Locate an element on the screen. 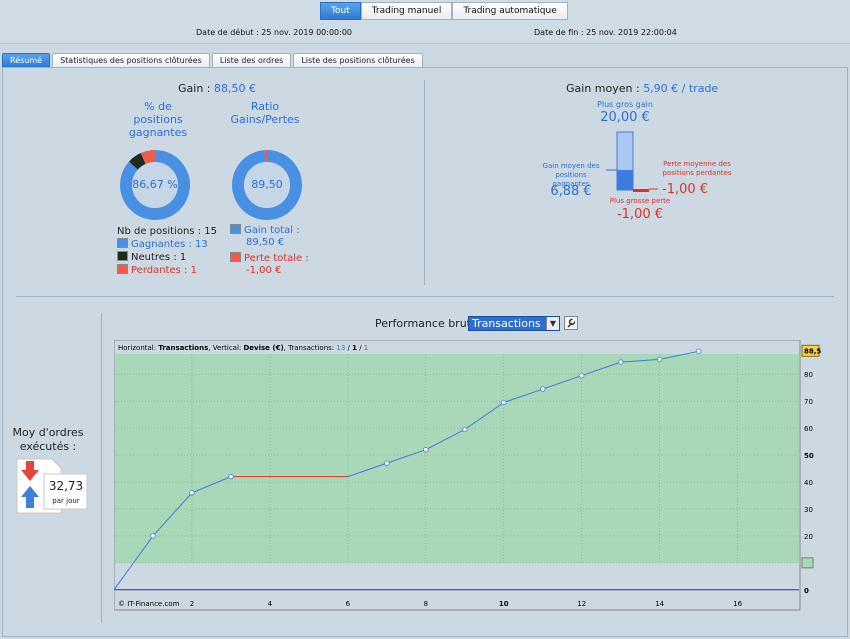  performance-select-value: Transactions is located at coordinates (506, 323).